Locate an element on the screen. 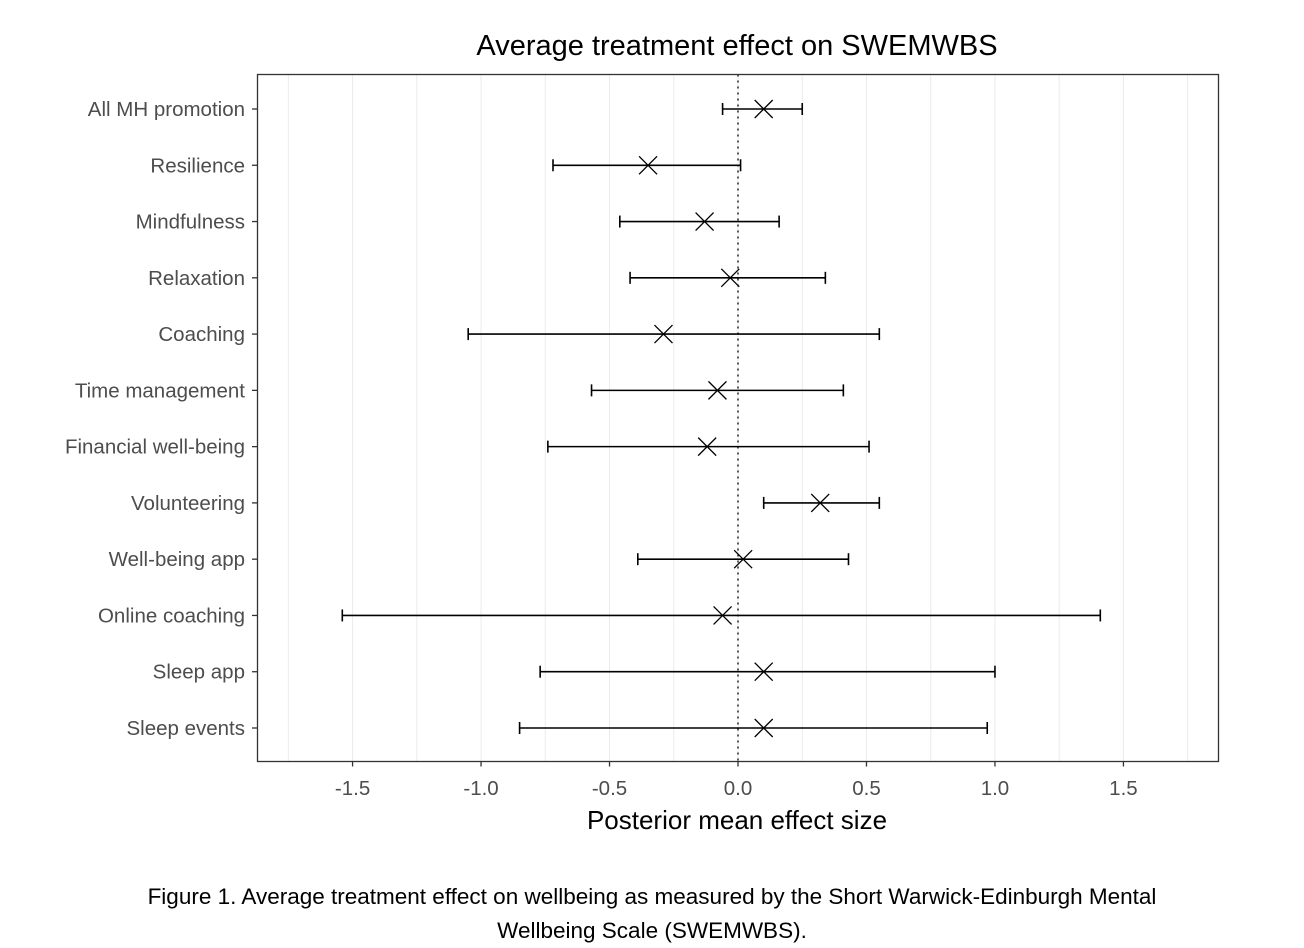 Image resolution: width=1304 pixels, height=948 pixels. x-axis: -1.5 -1.0 -0.5 0.0 0.5 1.0 1.5 is located at coordinates (736, 780).